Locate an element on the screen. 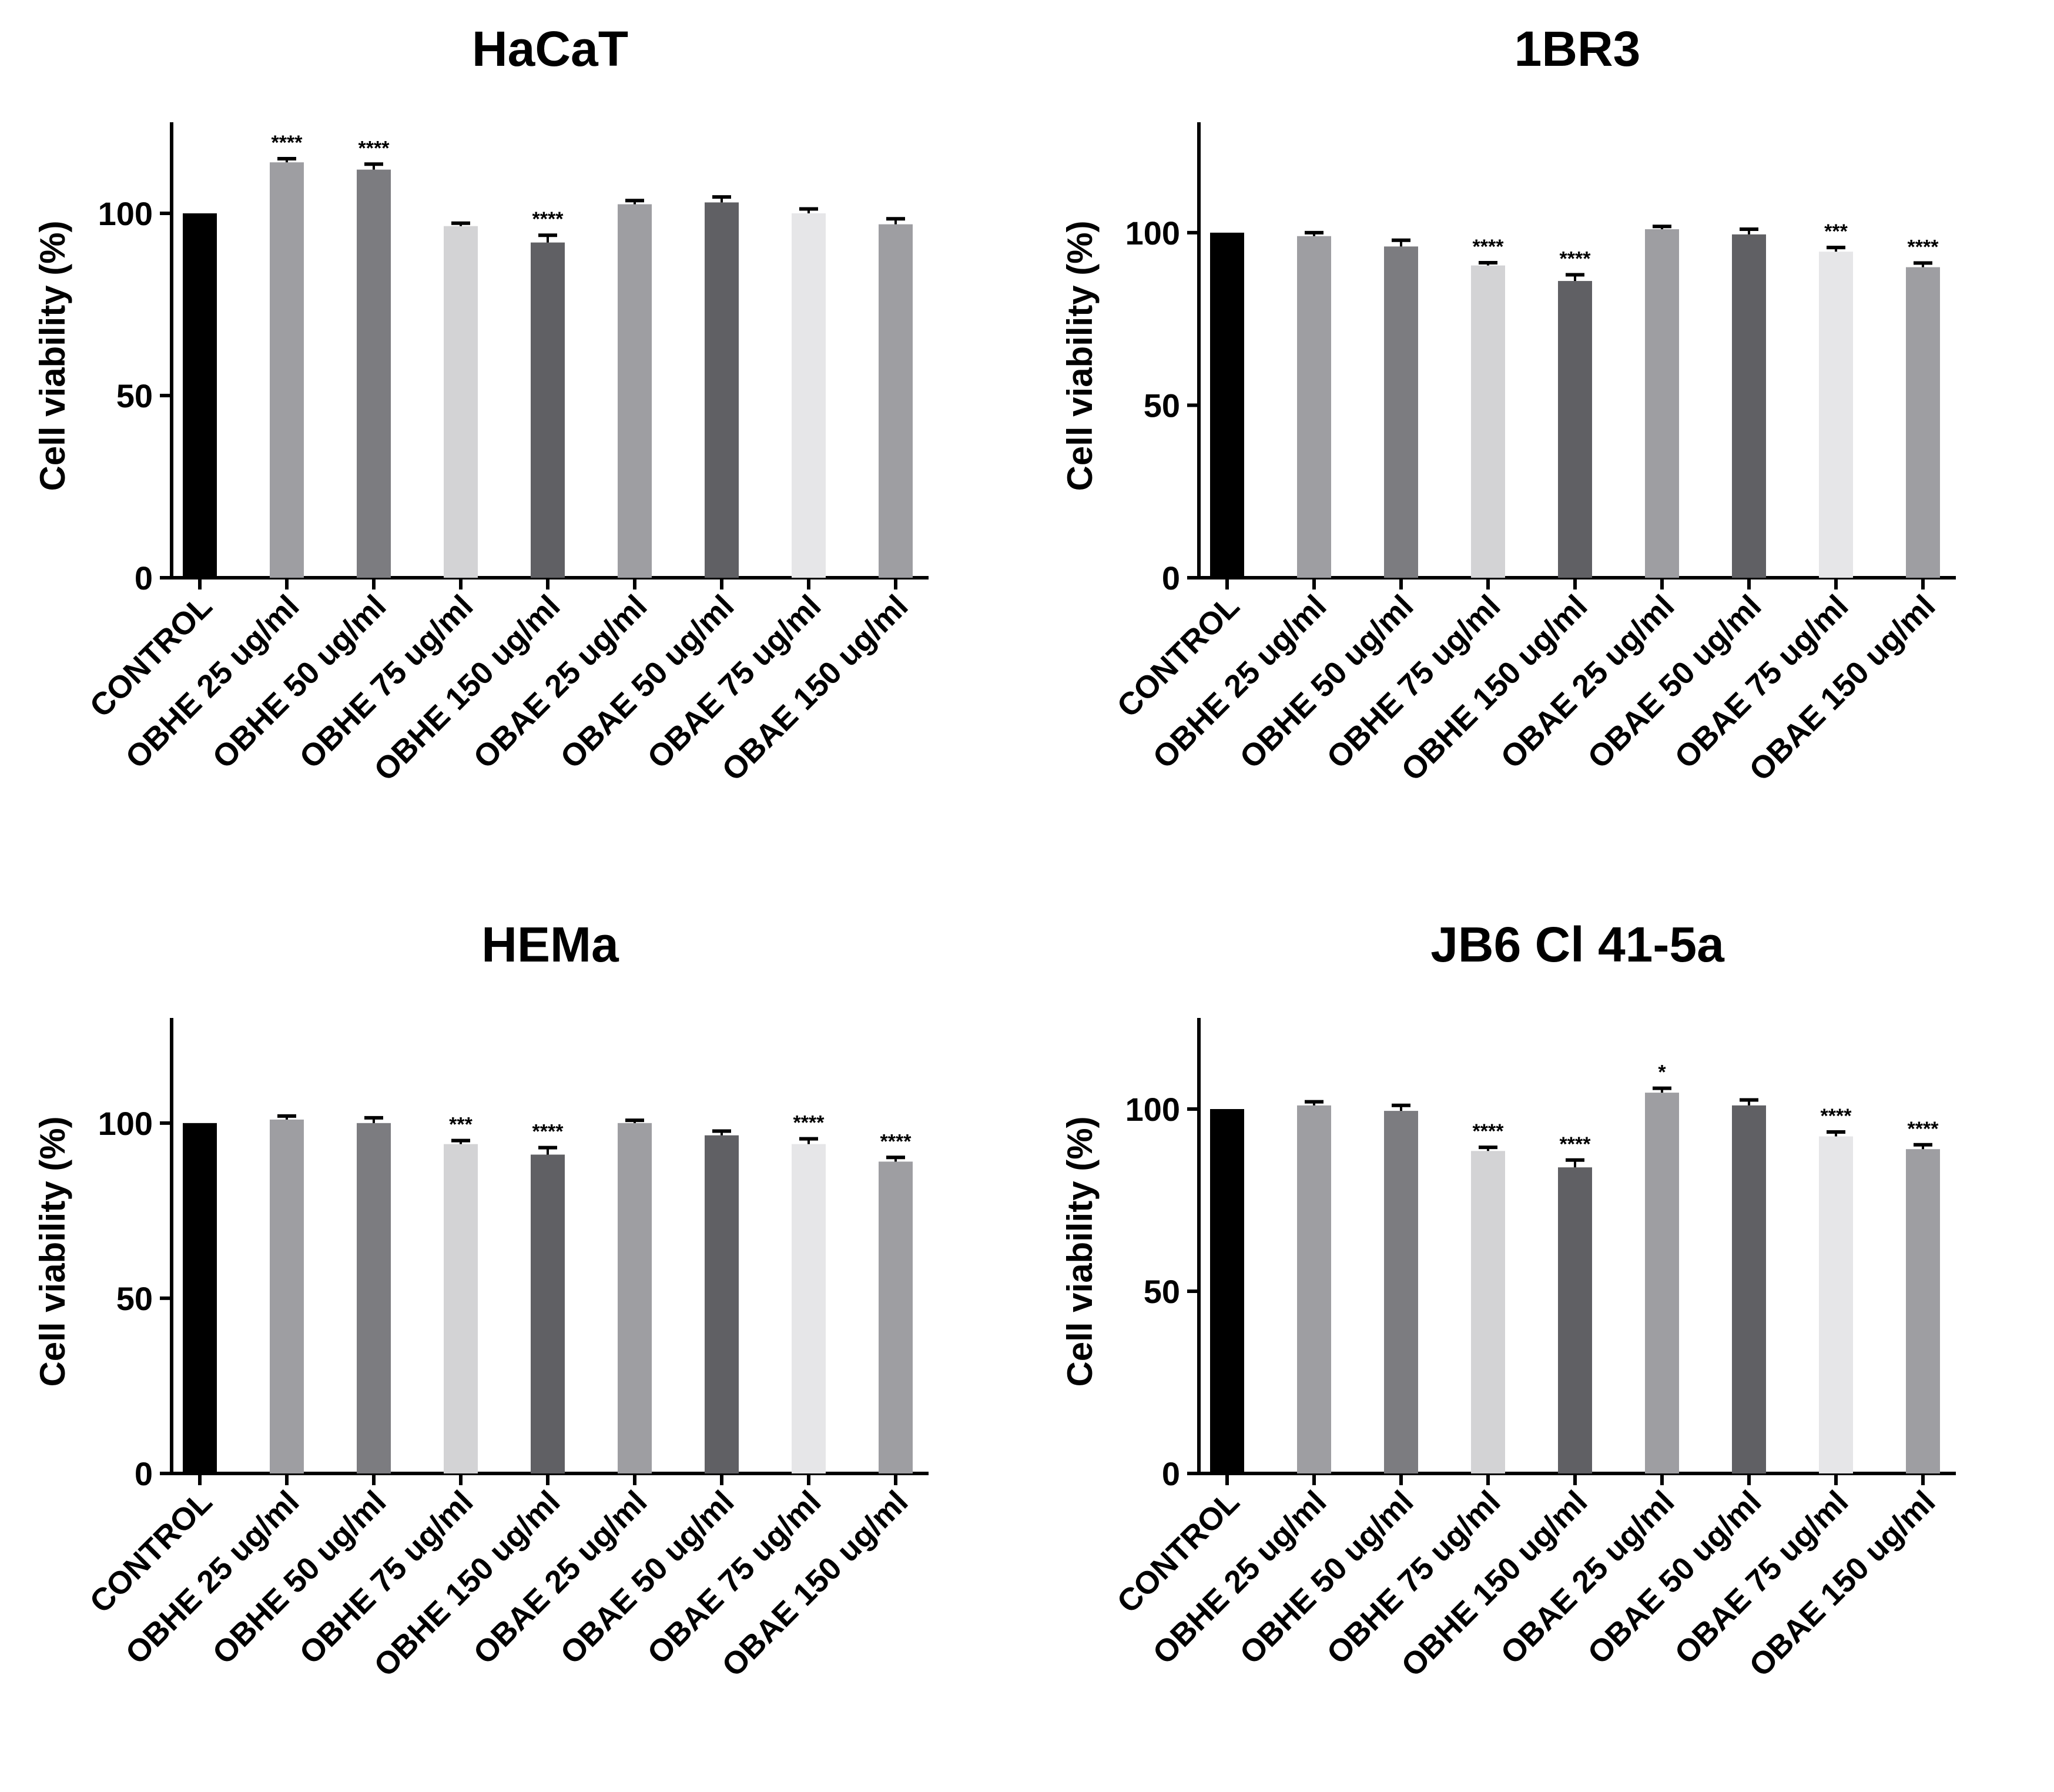  chart-title: HaCaT is located at coordinates (550, 49).